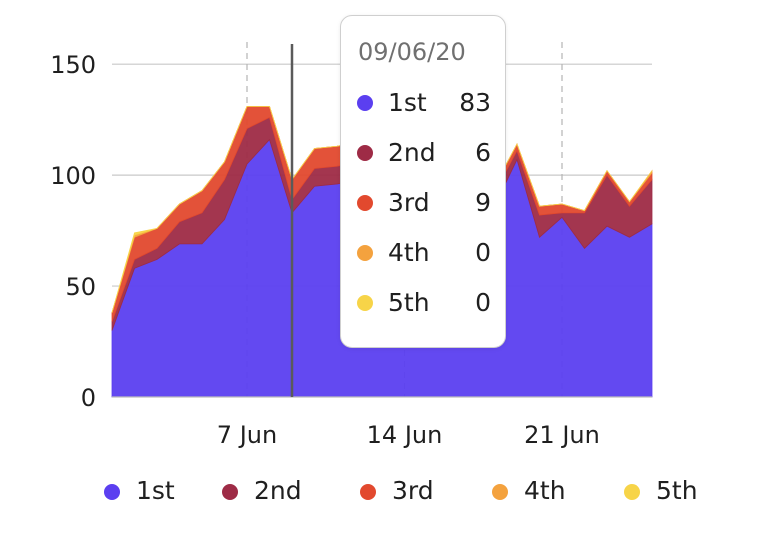  Describe the element at coordinates (405, 435) in the screenshot. I see `x-tick-label-14: 14 Jun` at that location.